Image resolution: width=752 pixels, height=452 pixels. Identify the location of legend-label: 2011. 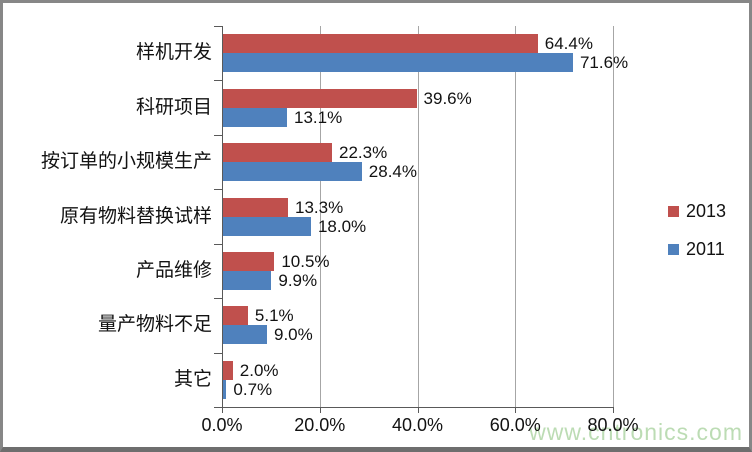
(705, 249).